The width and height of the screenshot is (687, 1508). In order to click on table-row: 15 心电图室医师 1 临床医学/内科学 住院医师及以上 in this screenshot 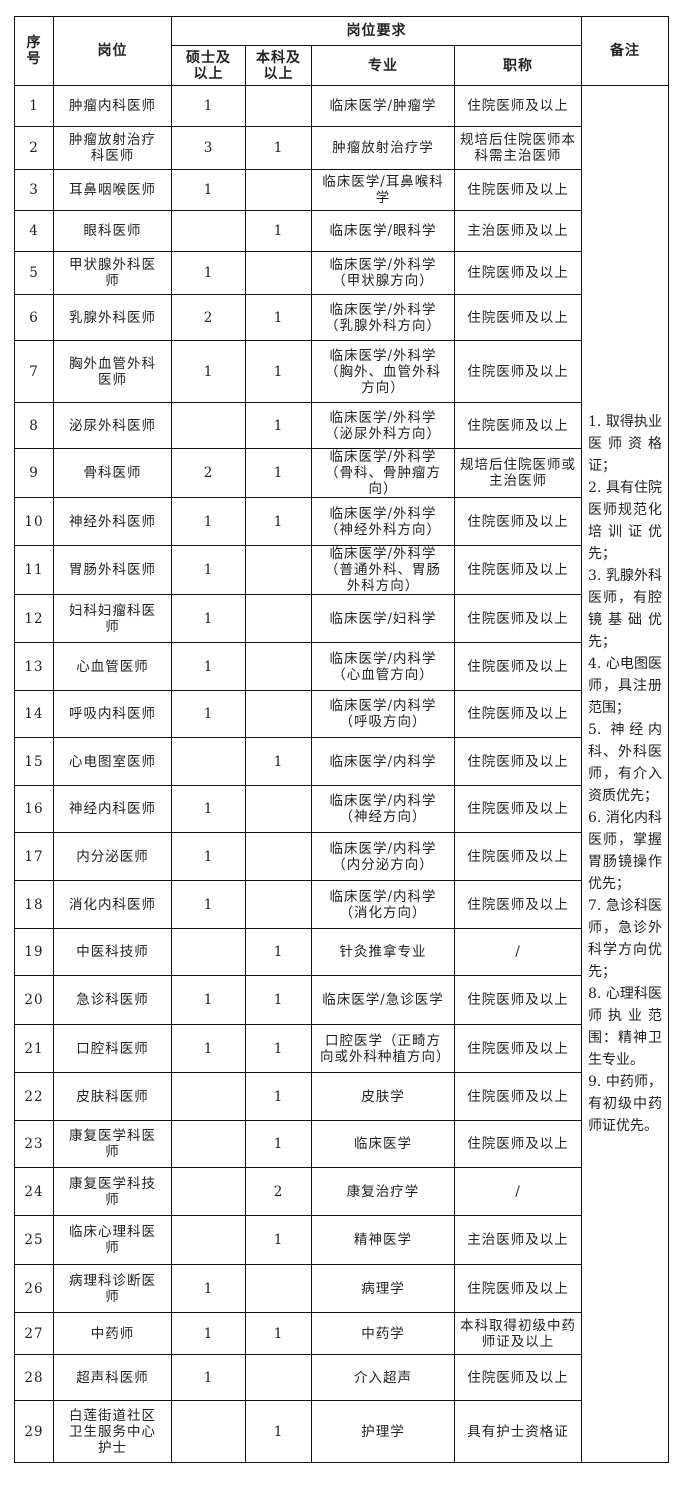, I will do `click(341, 761)`.